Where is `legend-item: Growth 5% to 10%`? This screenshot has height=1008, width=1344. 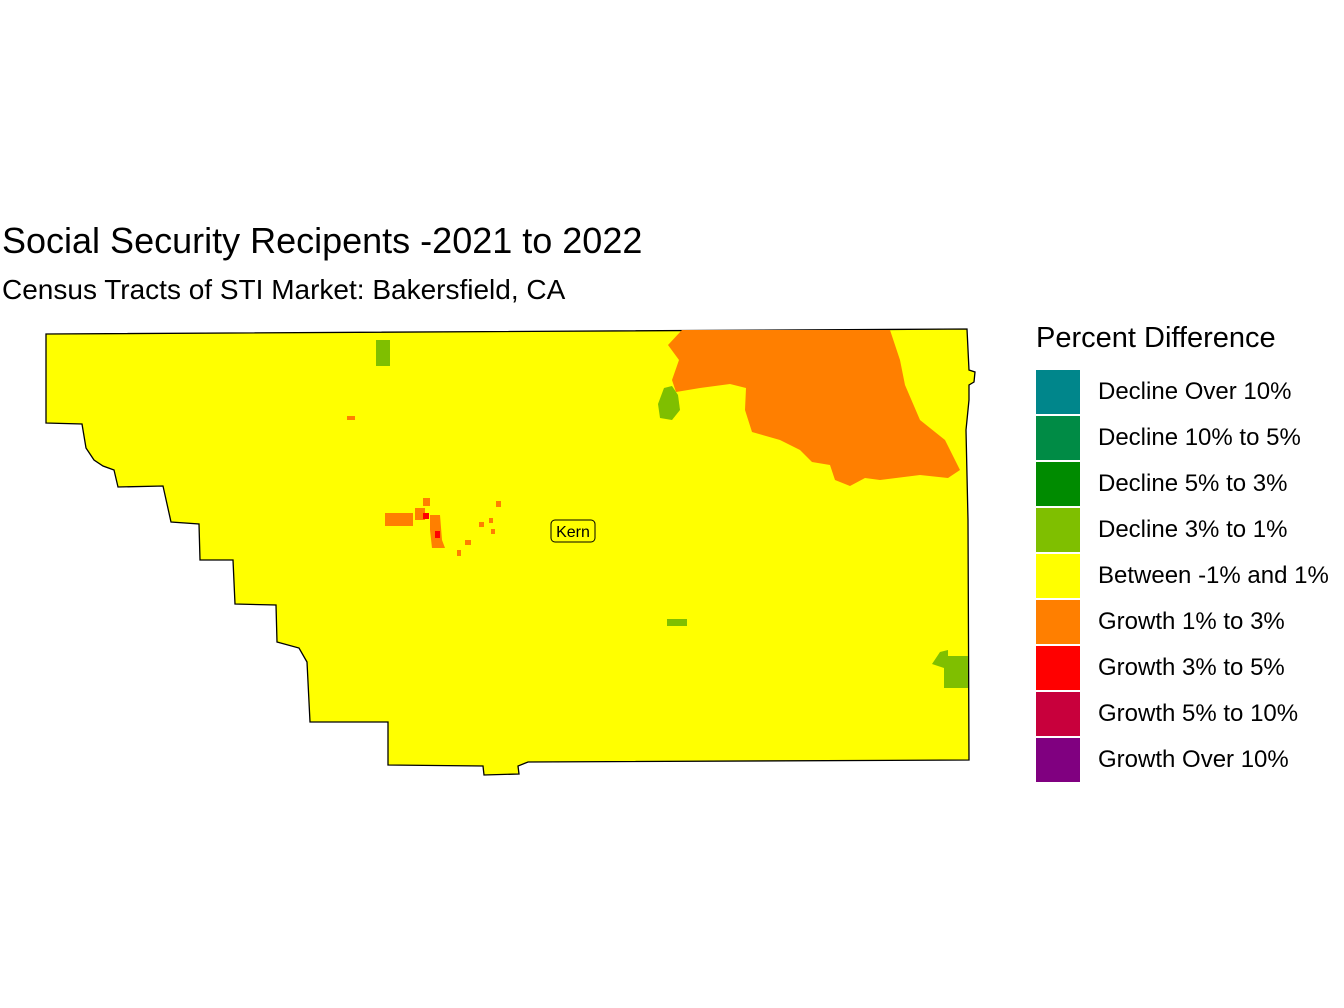
legend-item: Growth 5% to 10% is located at coordinates (1182, 714).